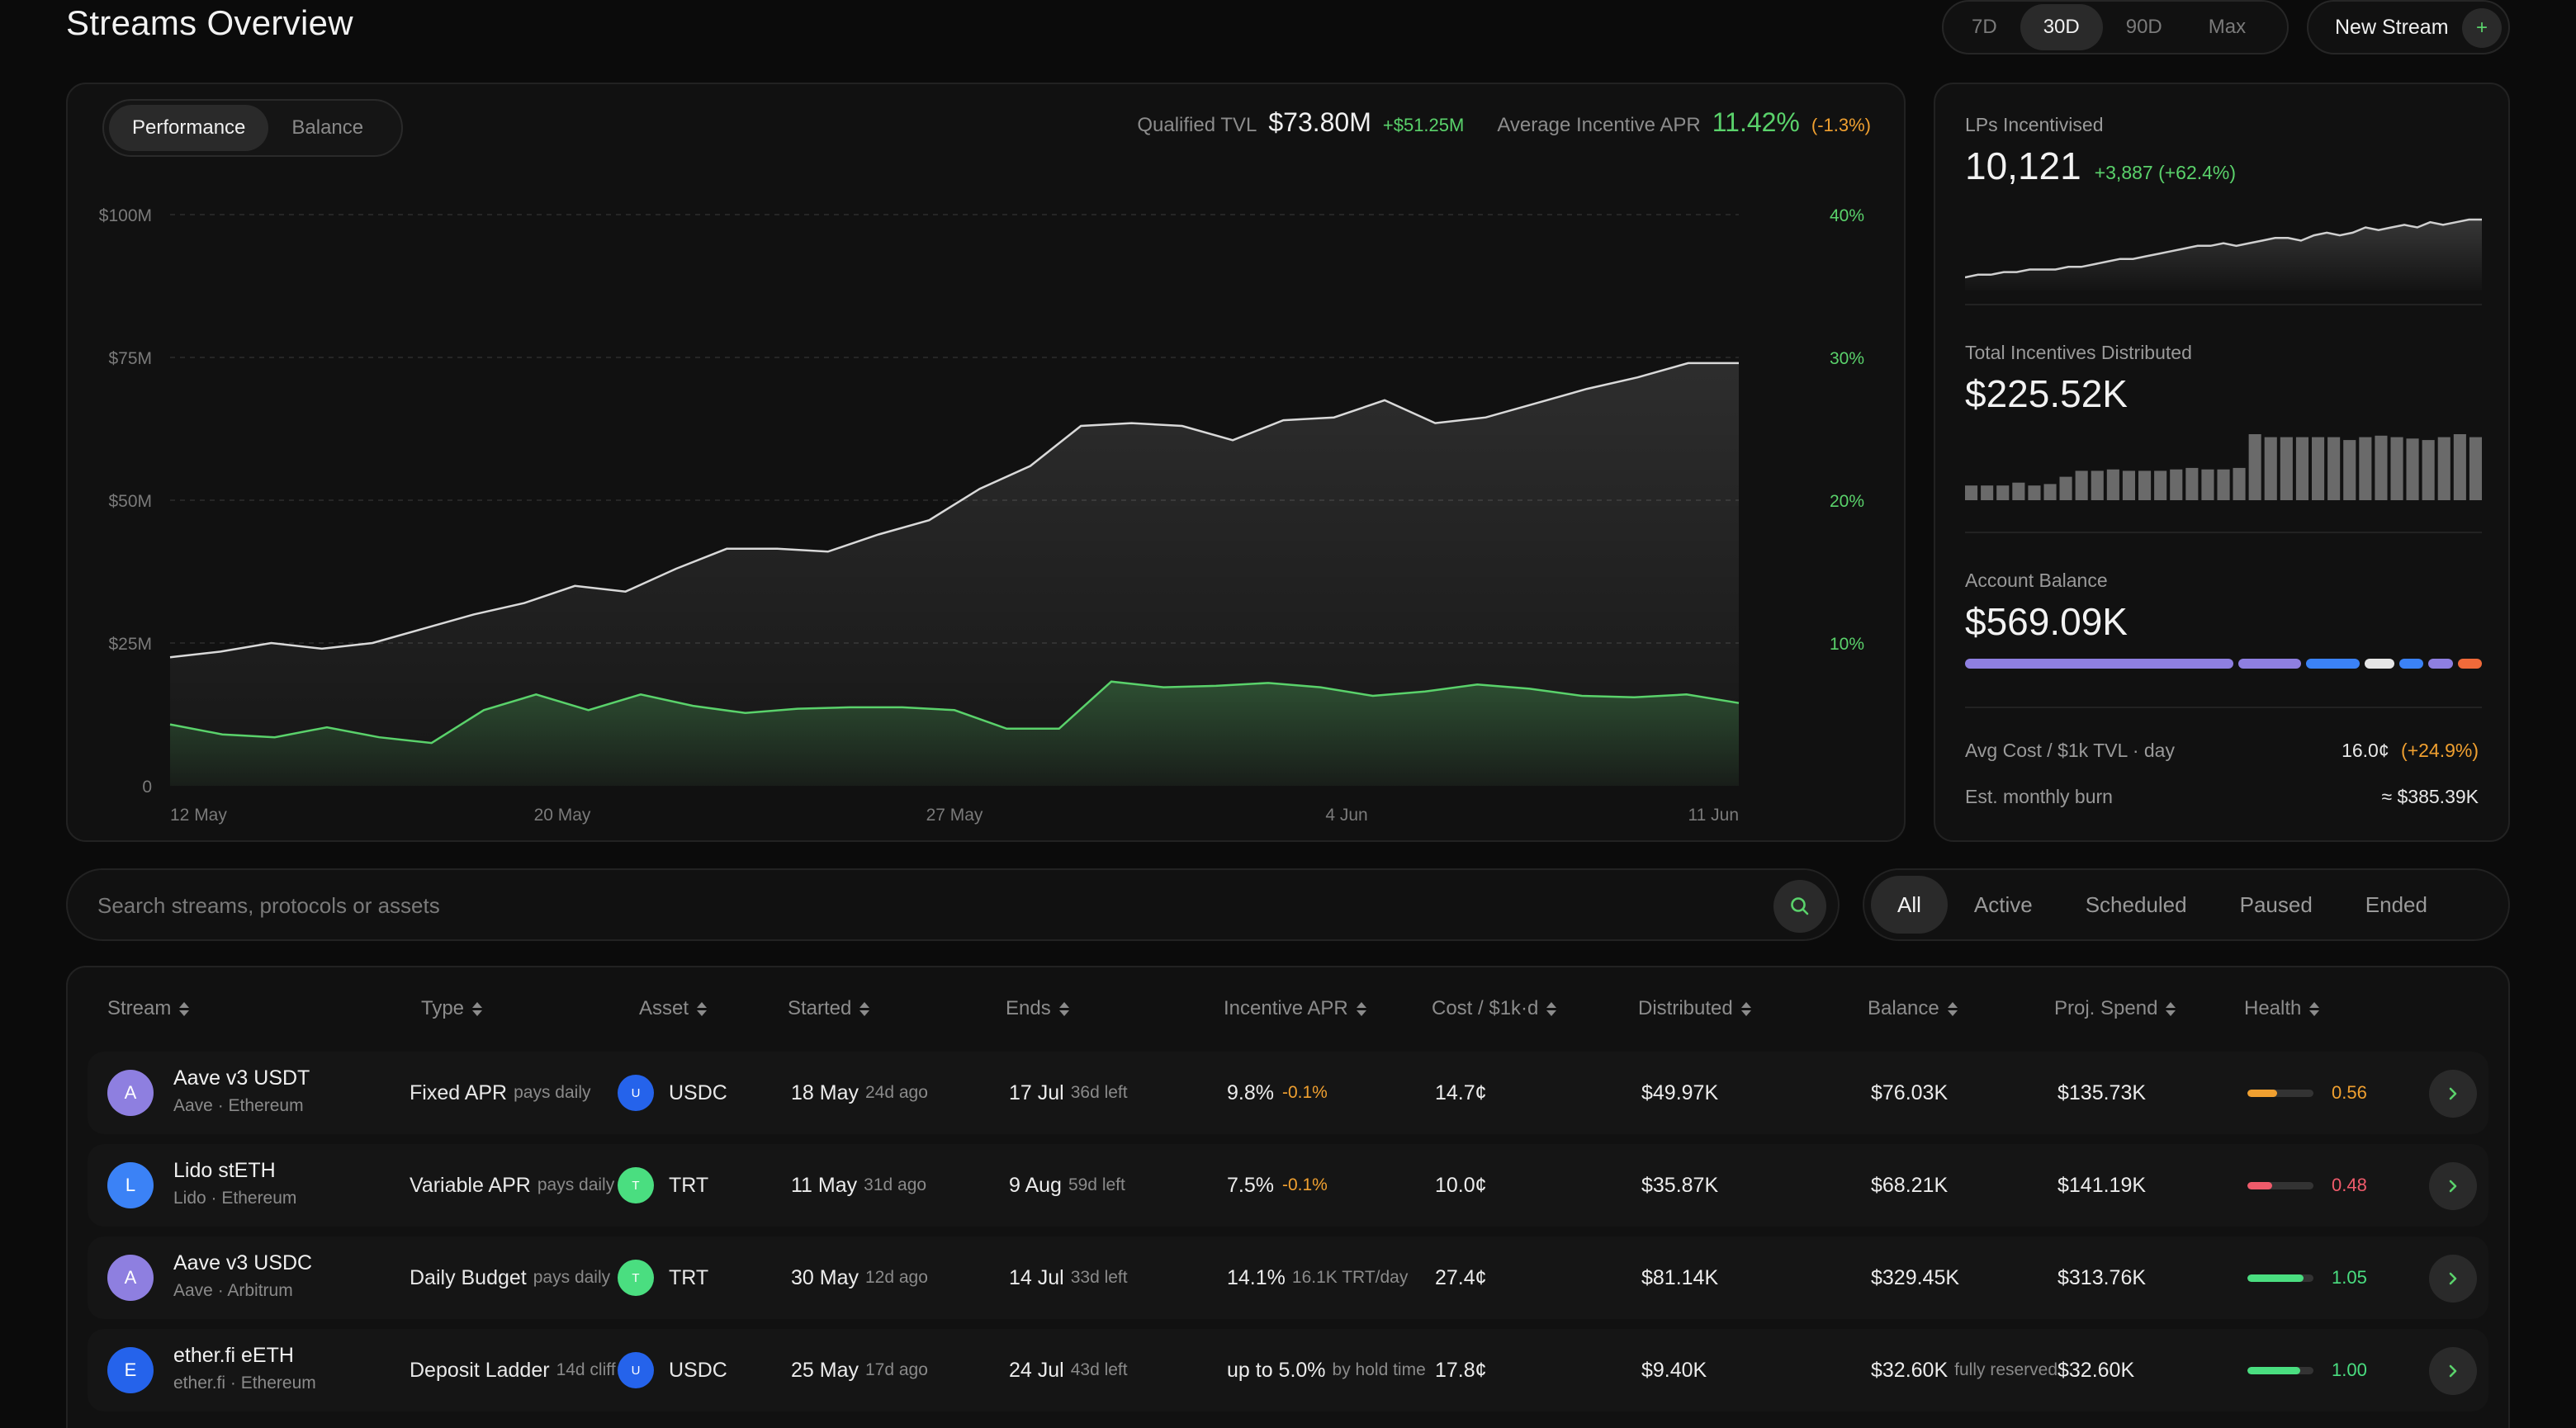  I want to click on tab-performance: Performance, so click(189, 128).